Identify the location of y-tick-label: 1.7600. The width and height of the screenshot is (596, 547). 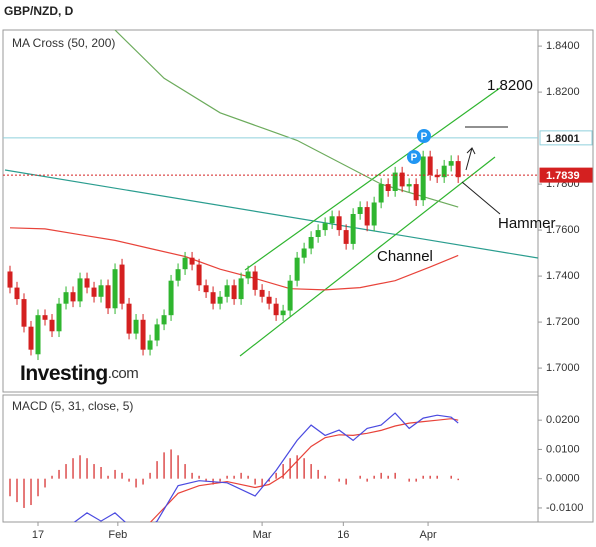
(563, 230).